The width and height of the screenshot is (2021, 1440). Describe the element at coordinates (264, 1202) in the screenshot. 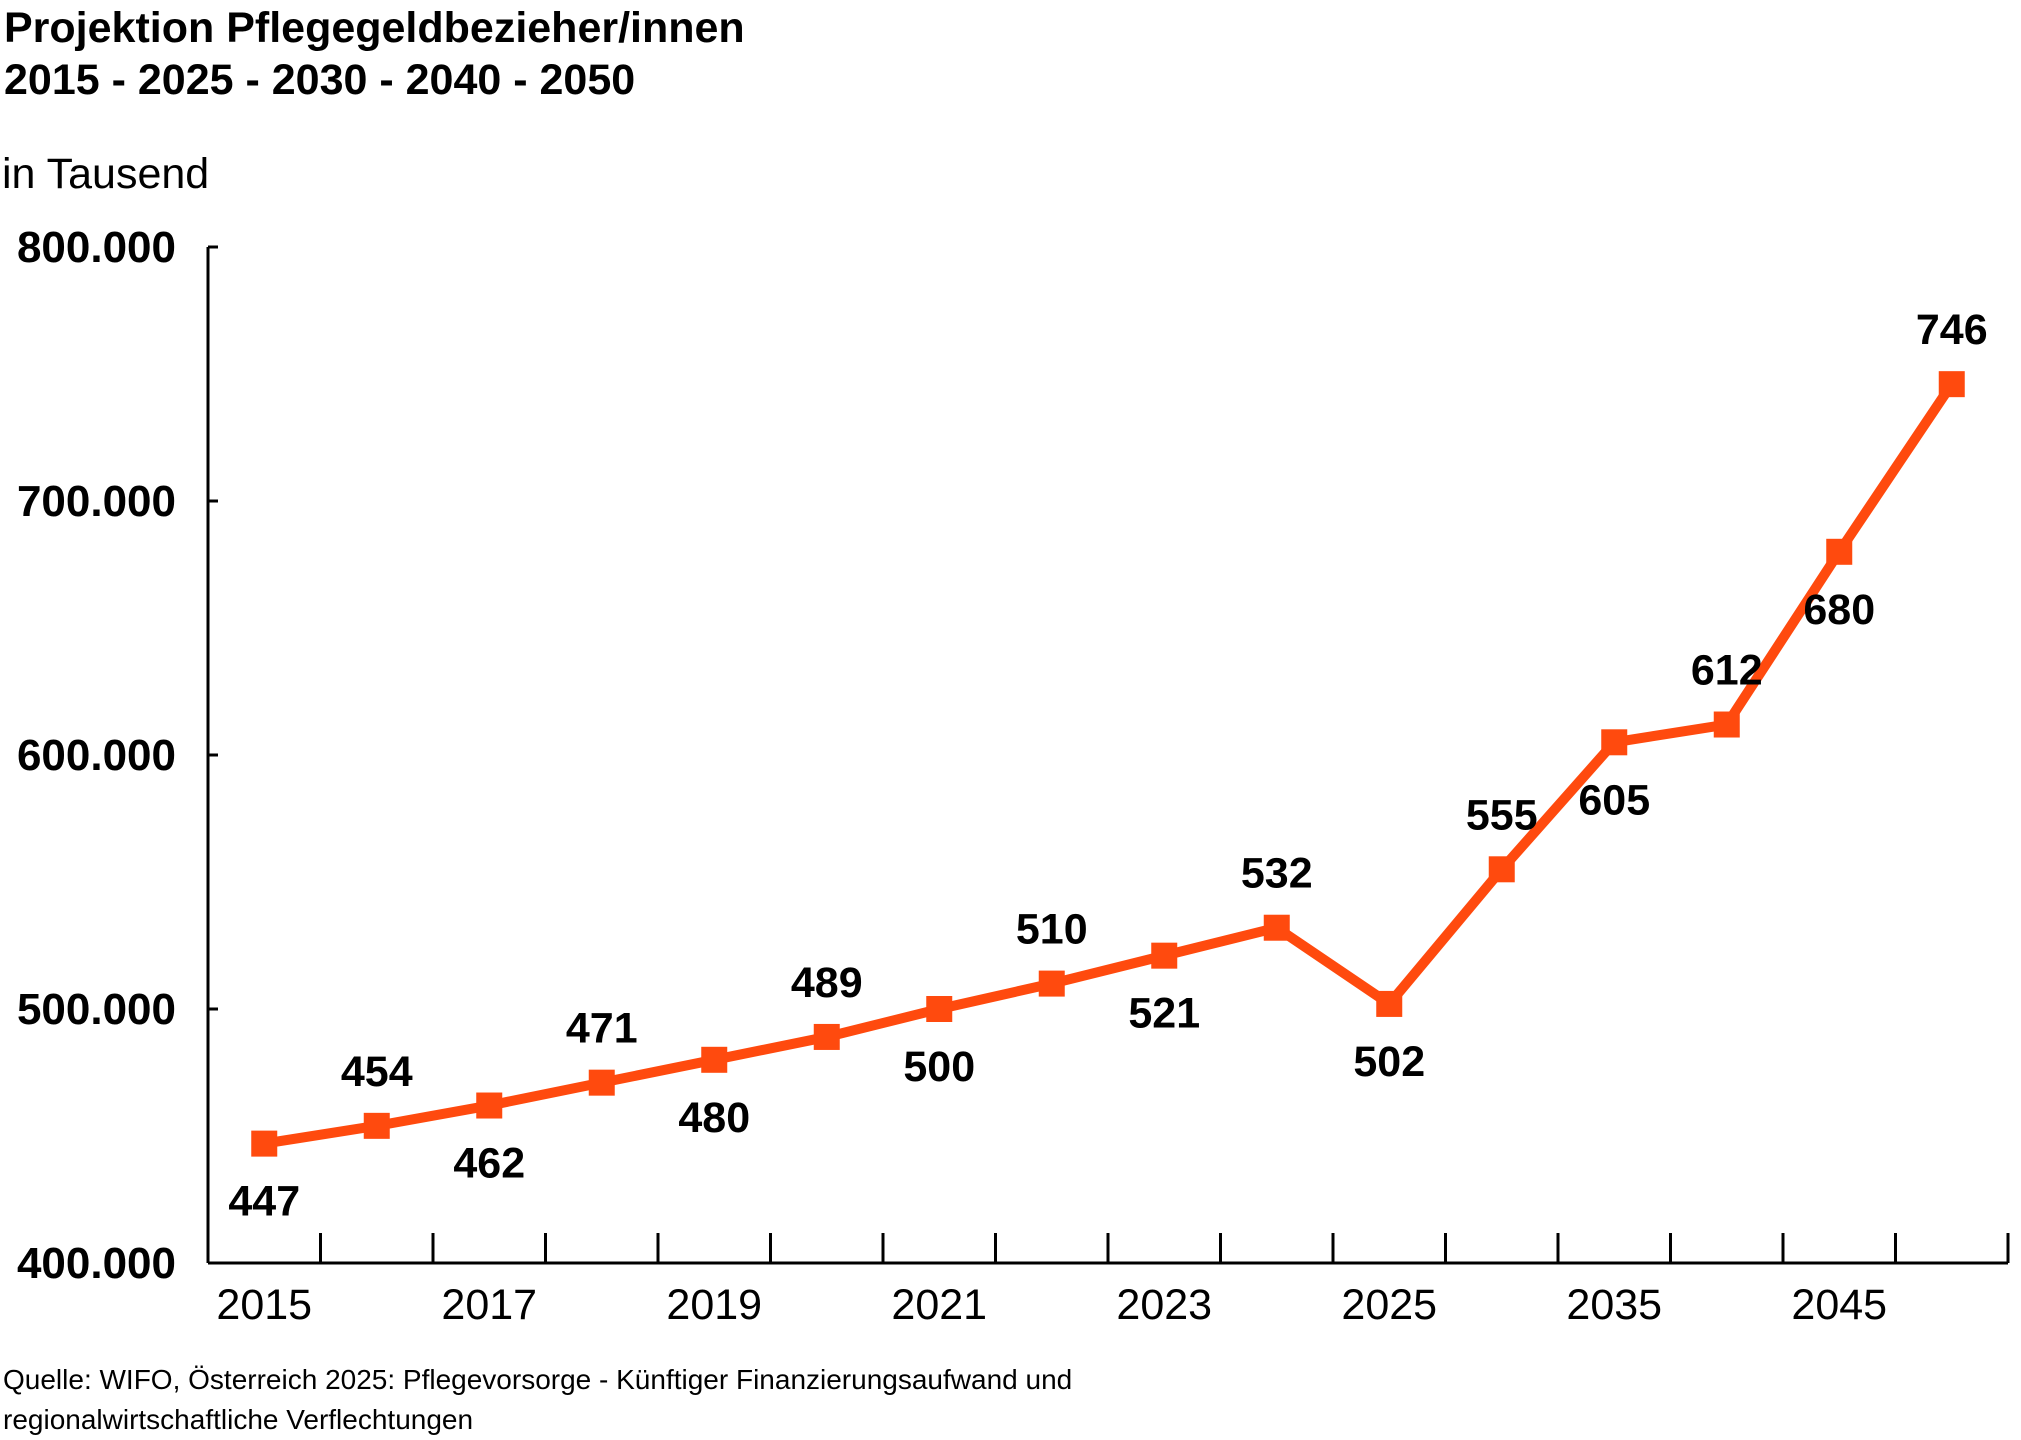

I see `data-label: 447` at that location.